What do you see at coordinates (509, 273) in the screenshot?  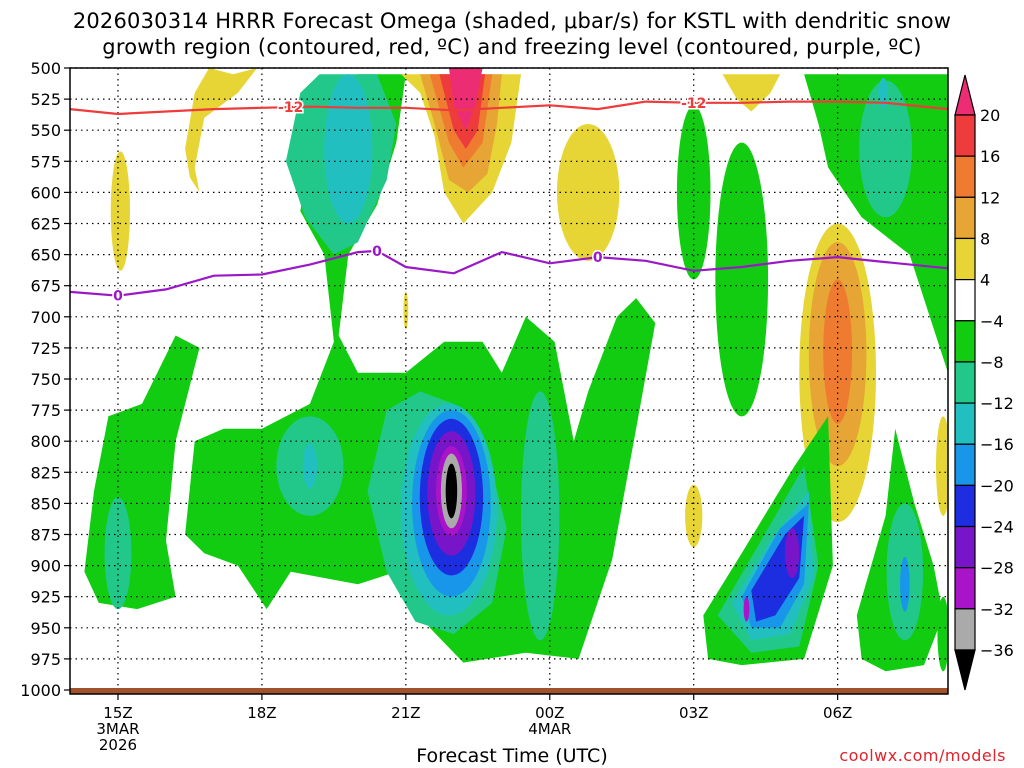 I see `freezing-contour-line` at bounding box center [509, 273].